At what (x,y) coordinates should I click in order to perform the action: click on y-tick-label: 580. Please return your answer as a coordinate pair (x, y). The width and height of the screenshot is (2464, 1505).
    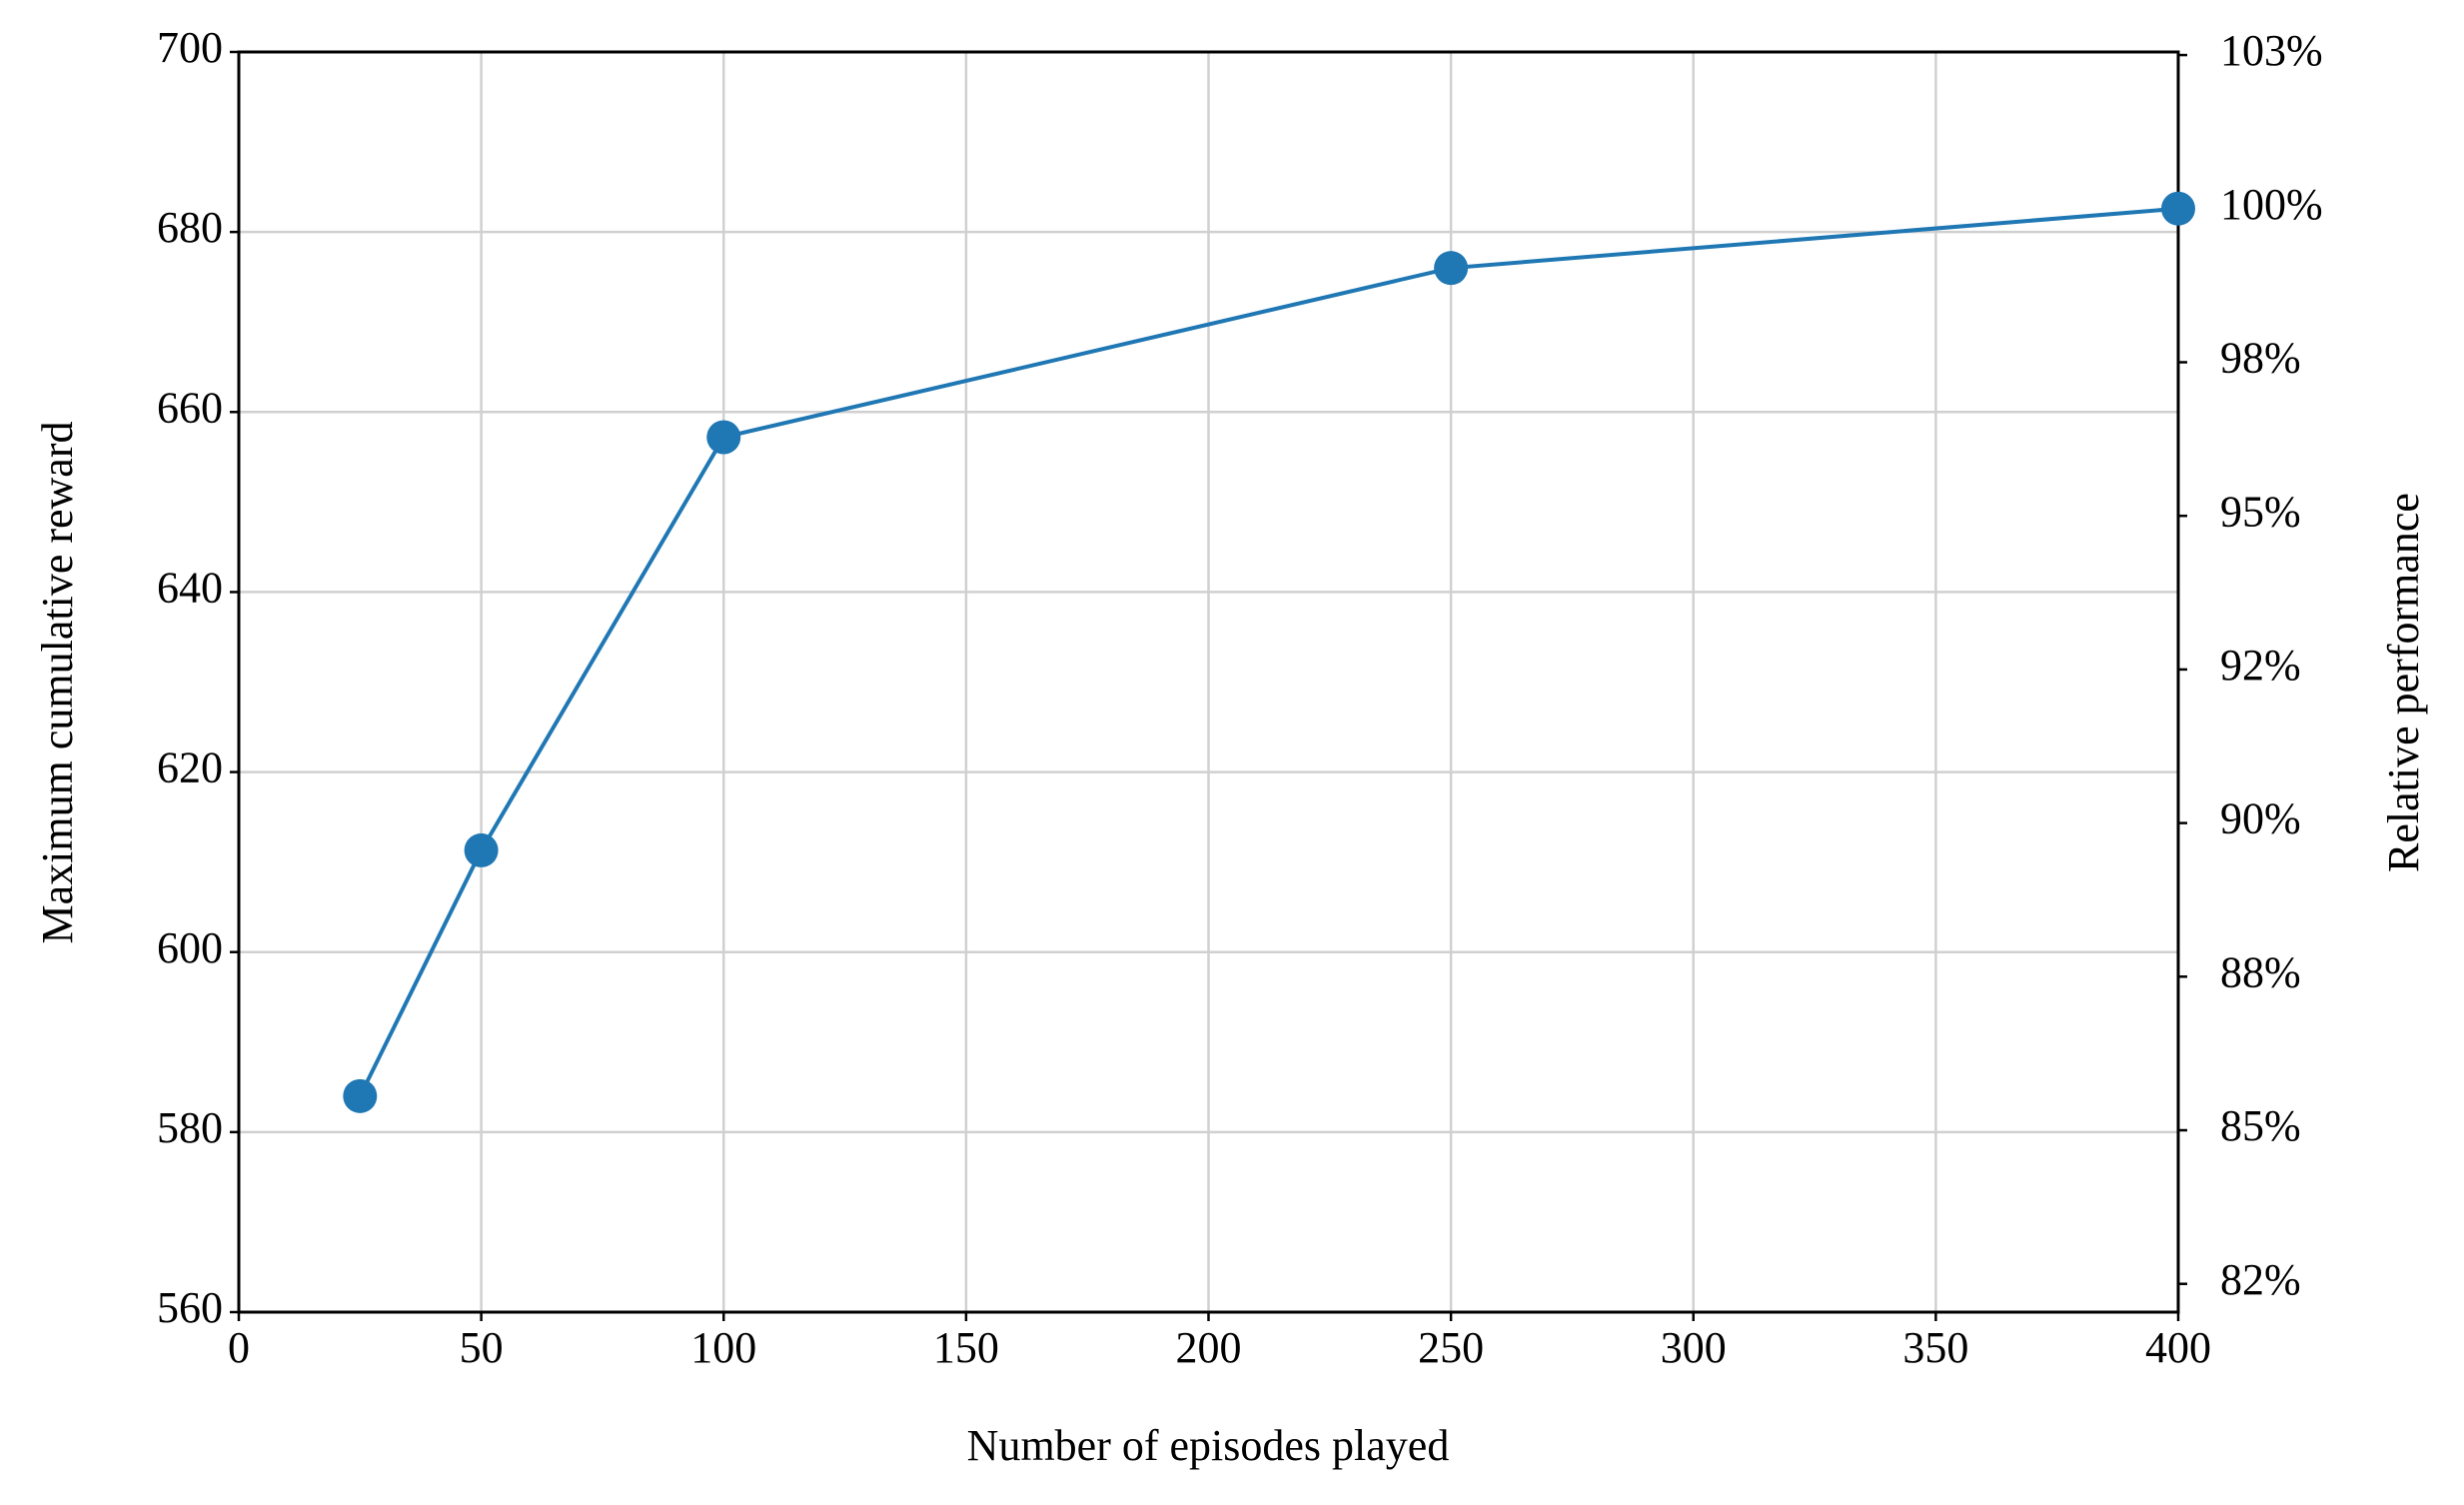
    Looking at the image, I should click on (190, 1127).